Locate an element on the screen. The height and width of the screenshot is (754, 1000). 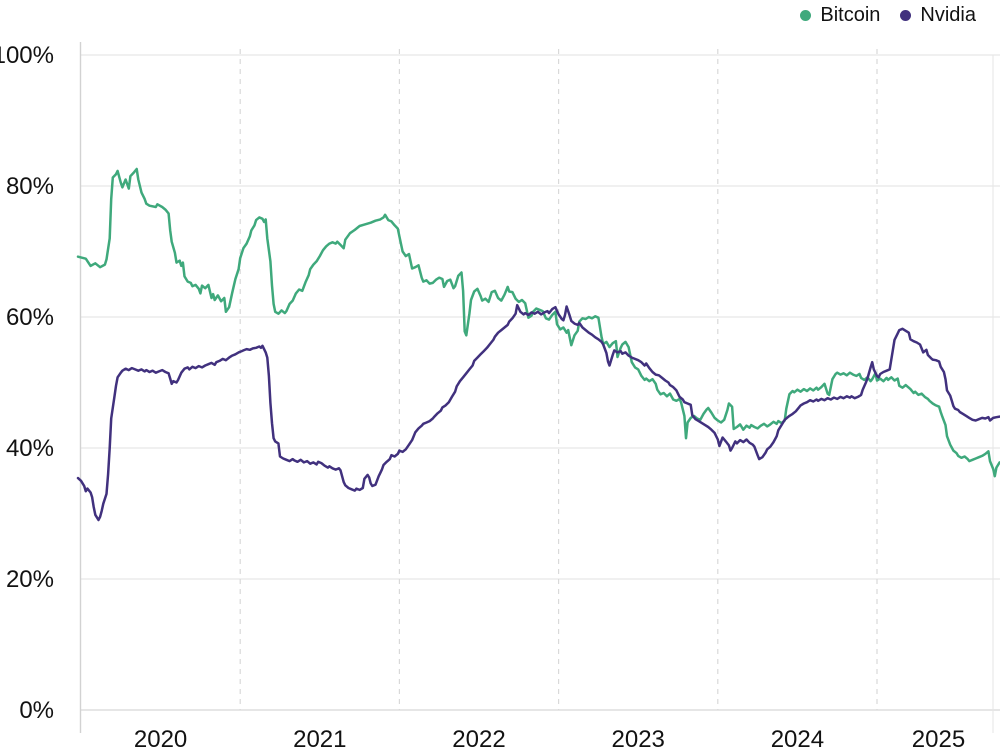
y-axis-tick-label: 0% is located at coordinates (36, 710).